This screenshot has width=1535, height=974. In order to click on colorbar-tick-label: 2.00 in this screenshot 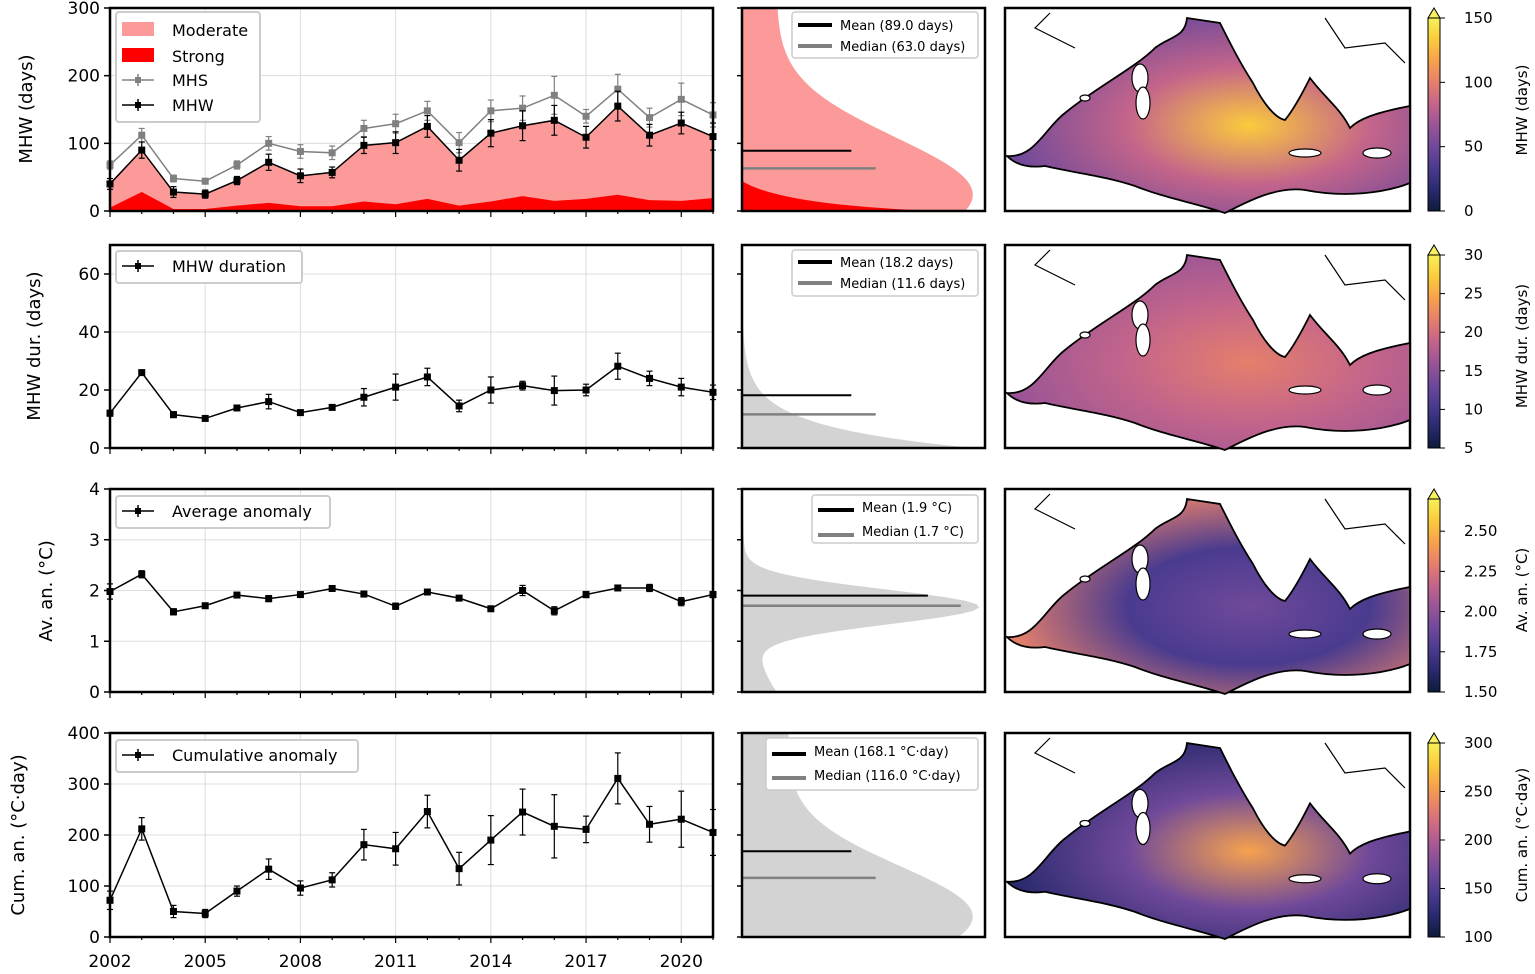, I will do `click(1480, 612)`.